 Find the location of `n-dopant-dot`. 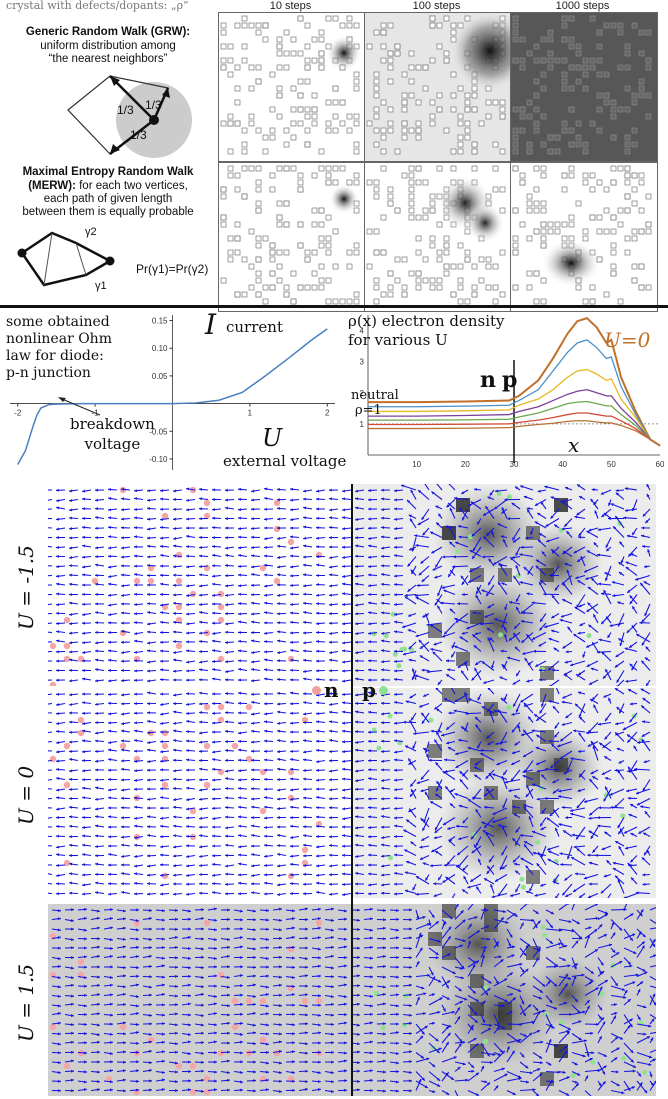

n-dopant-dot is located at coordinates (193, 594).